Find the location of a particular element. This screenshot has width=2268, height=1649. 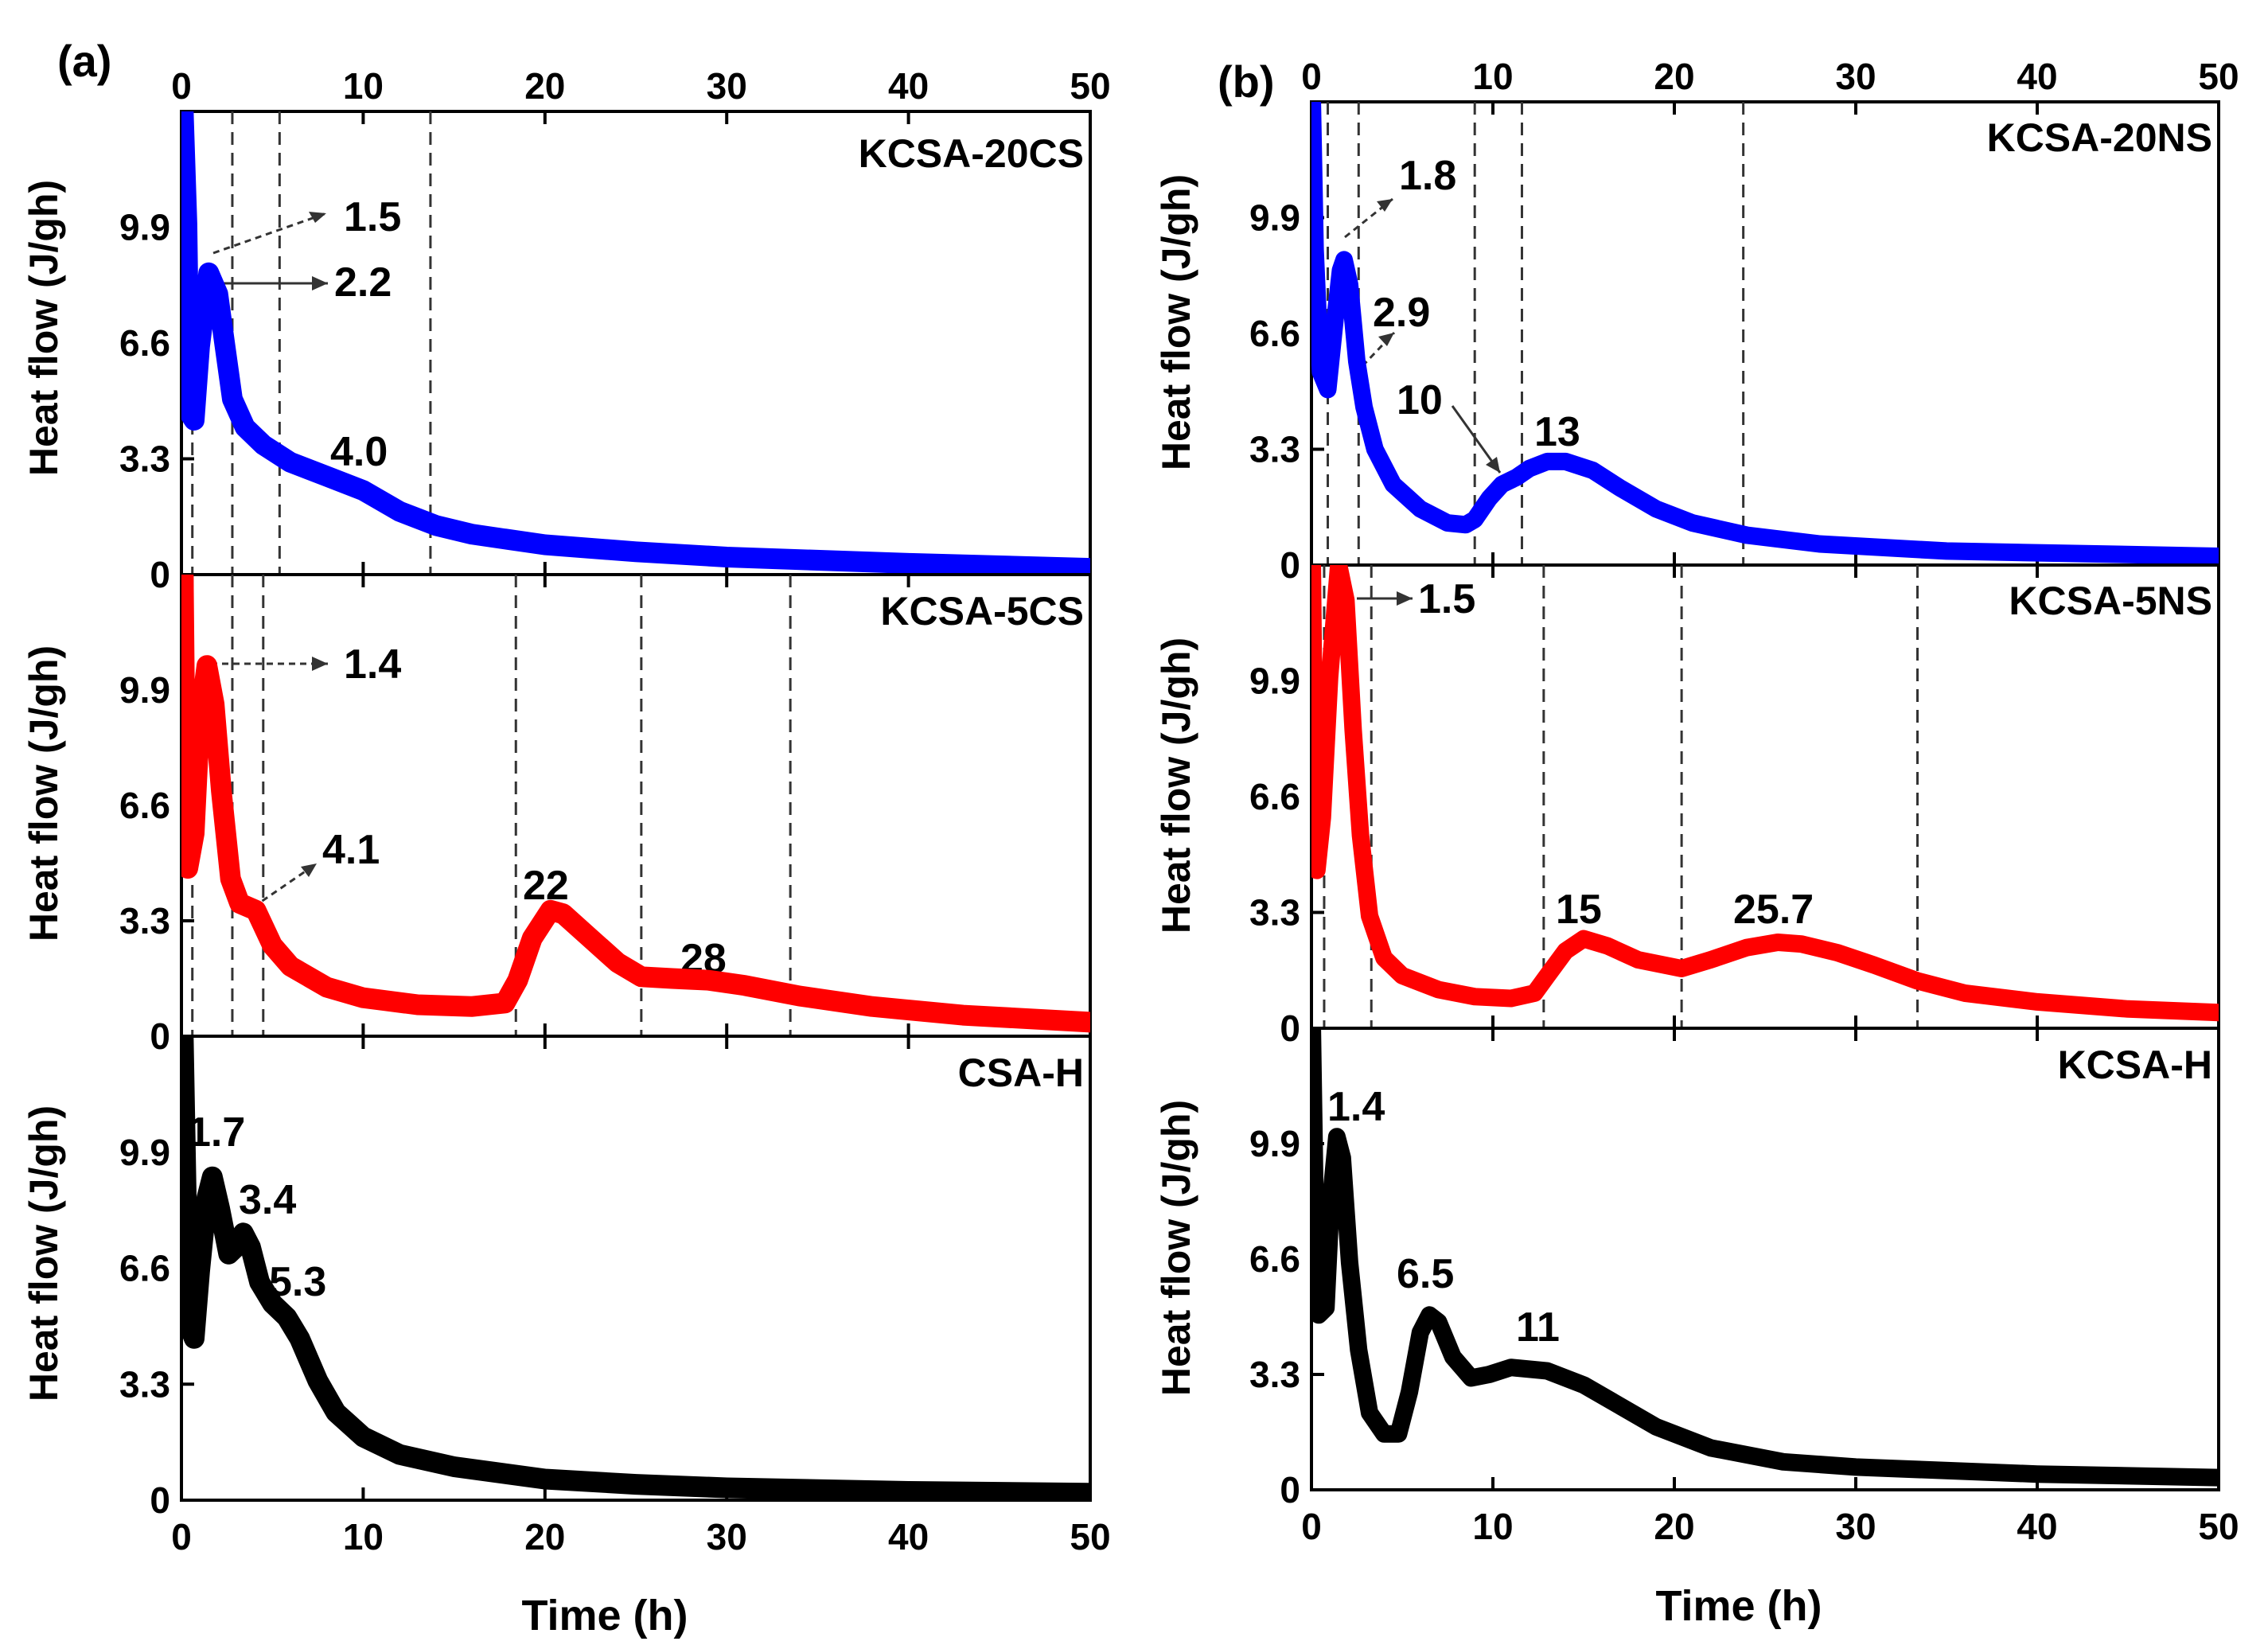

x-tick-label-top: 50 is located at coordinates (2218, 76).